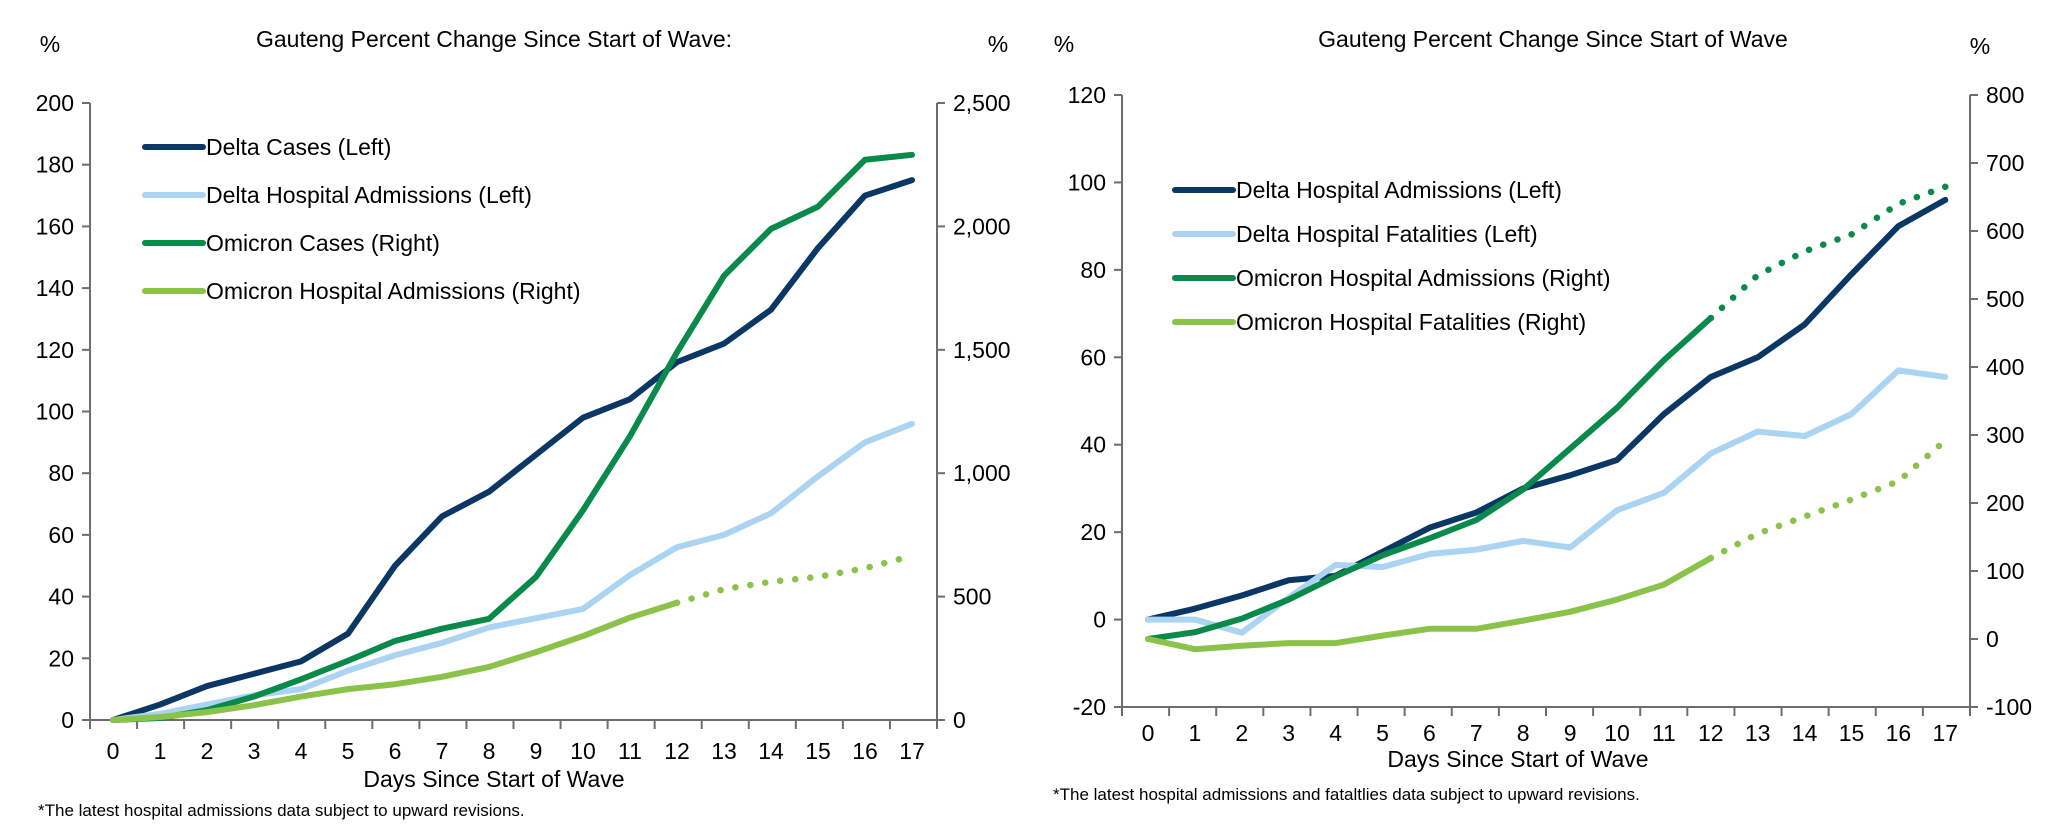 This screenshot has width=2052, height=826. I want to click on right-y-tick-label: 1,000, so click(982, 473).